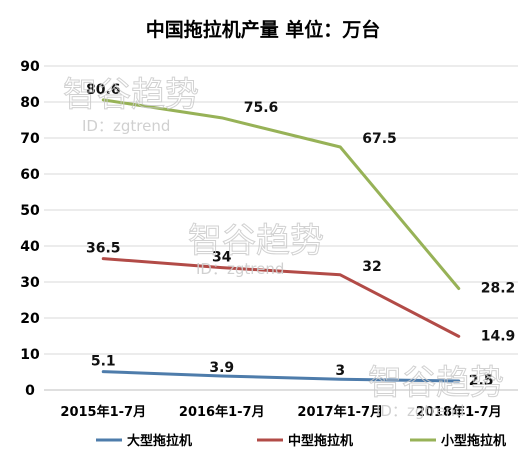  Describe the element at coordinates (379, 139) in the screenshot. I see `data-label: 67.5` at that location.